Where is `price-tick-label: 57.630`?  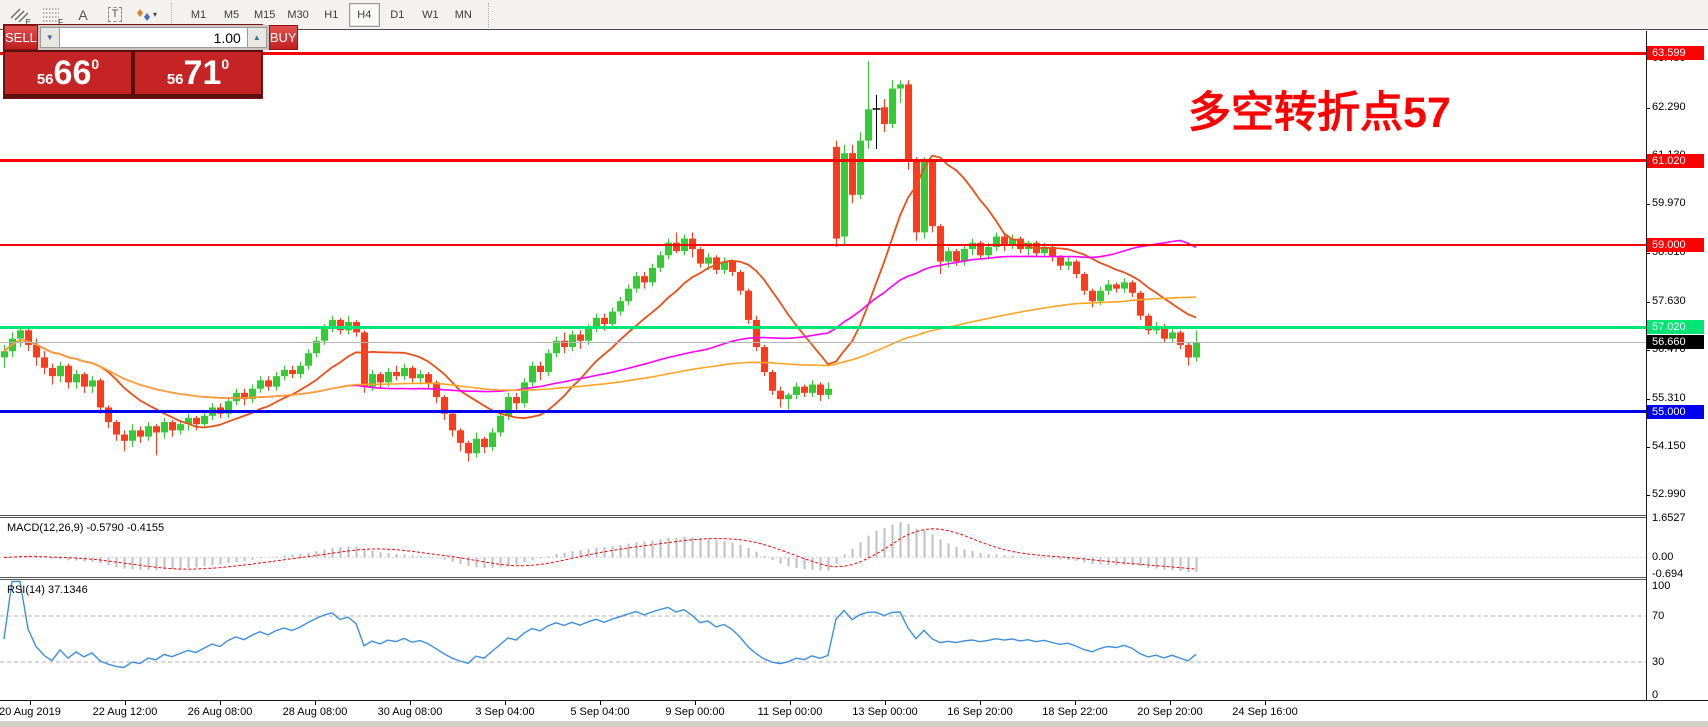
price-tick-label: 57.630 is located at coordinates (1669, 300).